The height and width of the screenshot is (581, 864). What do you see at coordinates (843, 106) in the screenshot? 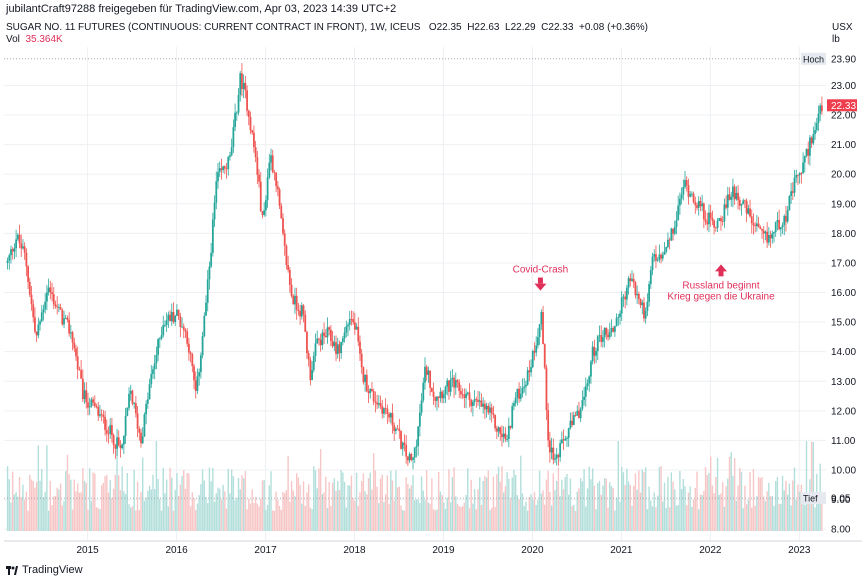
I see `last-price-value: 22.33` at bounding box center [843, 106].